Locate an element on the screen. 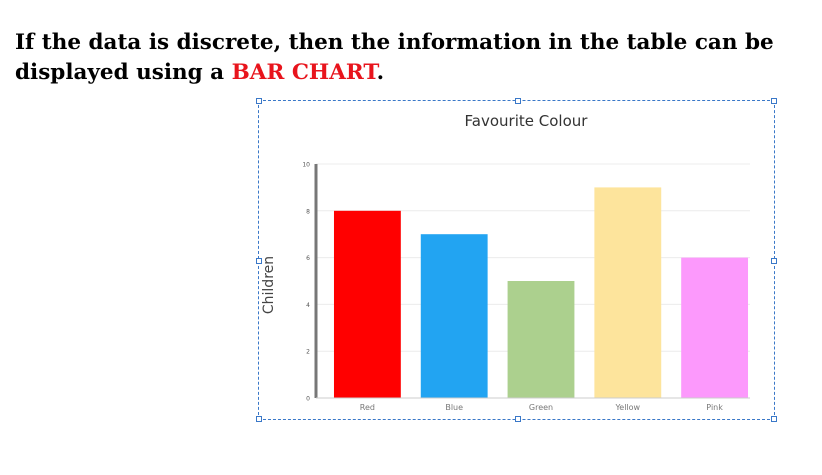 Image resolution: width=822 pixels, height=475 pixels. intro-line-2-prefix: displayed using a is located at coordinates (123, 72).